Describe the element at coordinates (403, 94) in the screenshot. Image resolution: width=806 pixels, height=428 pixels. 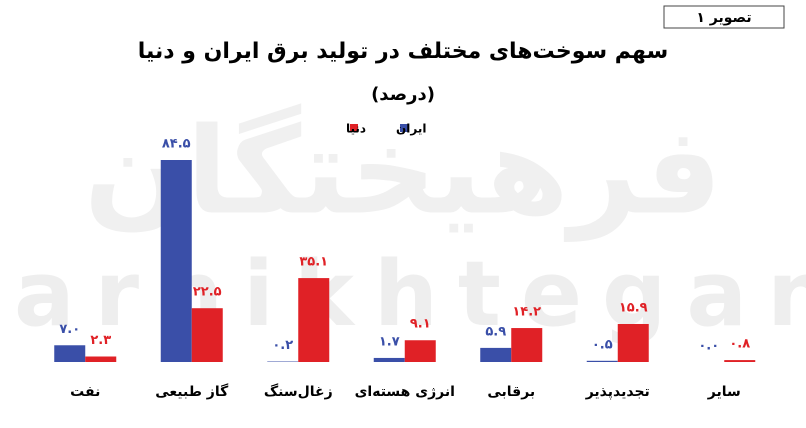
I see `chart-subtitle: (درصد)` at that location.